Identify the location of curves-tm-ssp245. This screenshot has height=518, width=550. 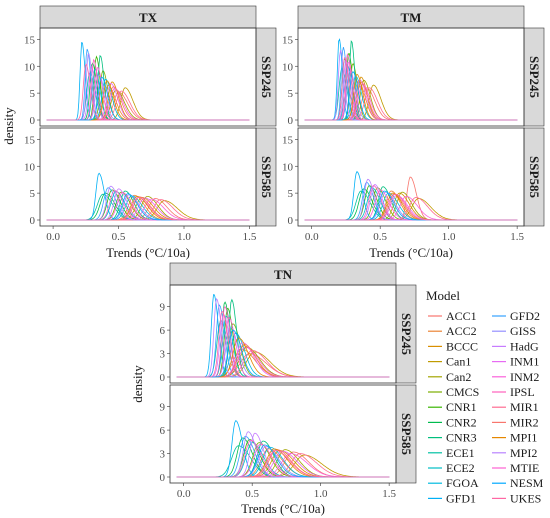
(411, 79).